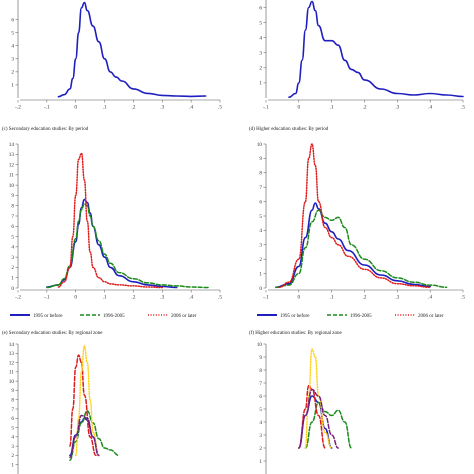 This screenshot has height=474, width=474. What do you see at coordinates (431, 316) in the screenshot?
I see `legend-label-2006-right: 2006 or later` at bounding box center [431, 316].